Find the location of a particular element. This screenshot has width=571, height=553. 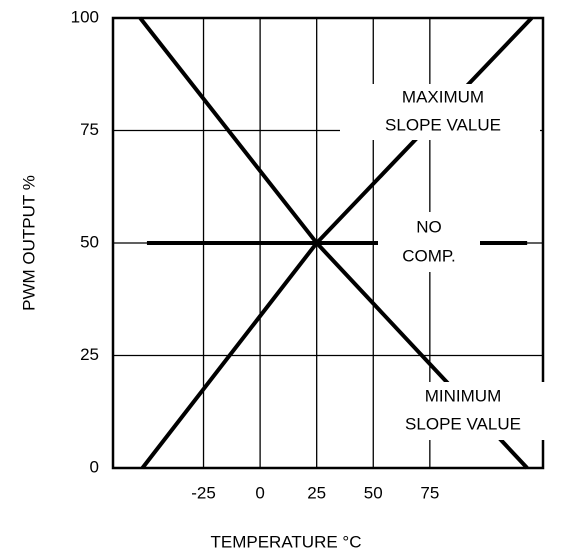

x-tick-label: 0 is located at coordinates (259, 492).